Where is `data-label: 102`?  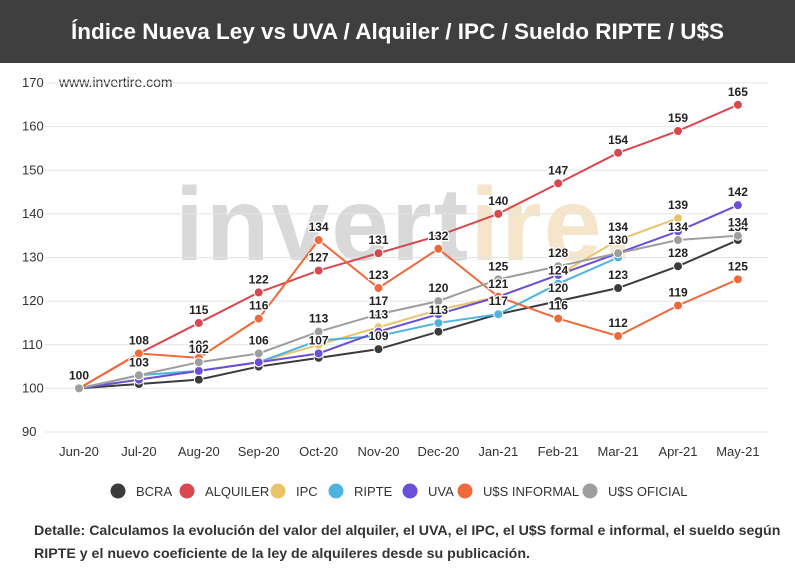 data-label: 102 is located at coordinates (199, 349).